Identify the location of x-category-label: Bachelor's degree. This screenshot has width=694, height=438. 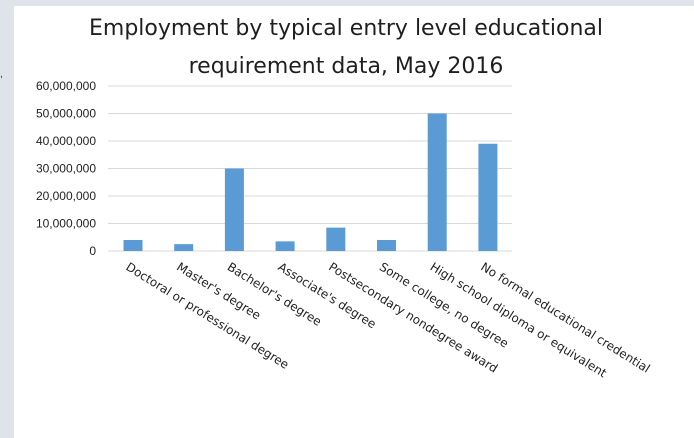
(274, 294).